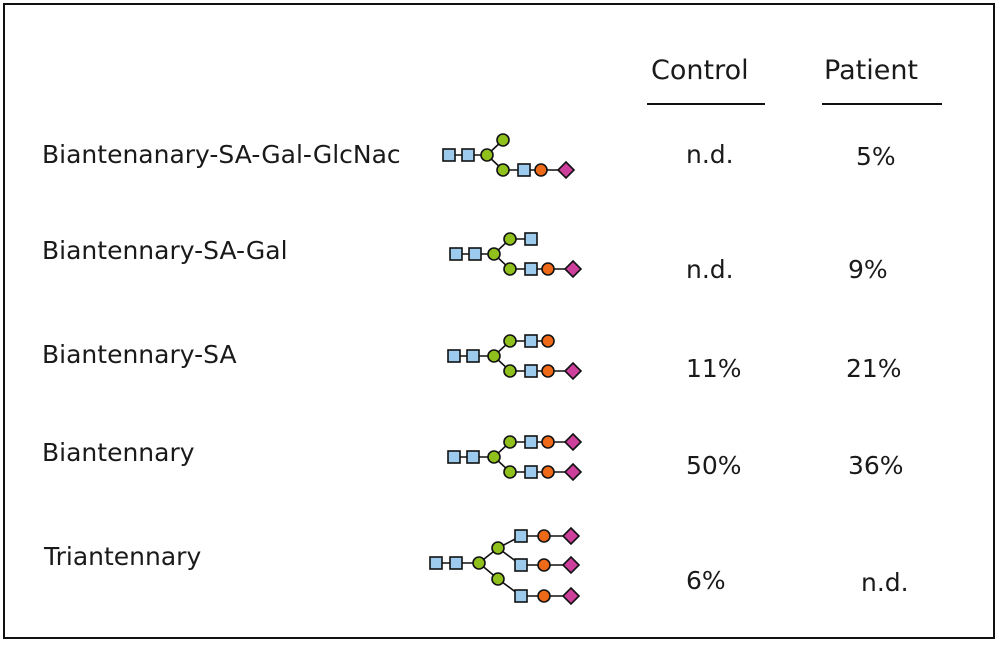 The image size is (1002, 645). I want to click on glycan-biantennary-sa-gal-glcnac, so click(509, 156).